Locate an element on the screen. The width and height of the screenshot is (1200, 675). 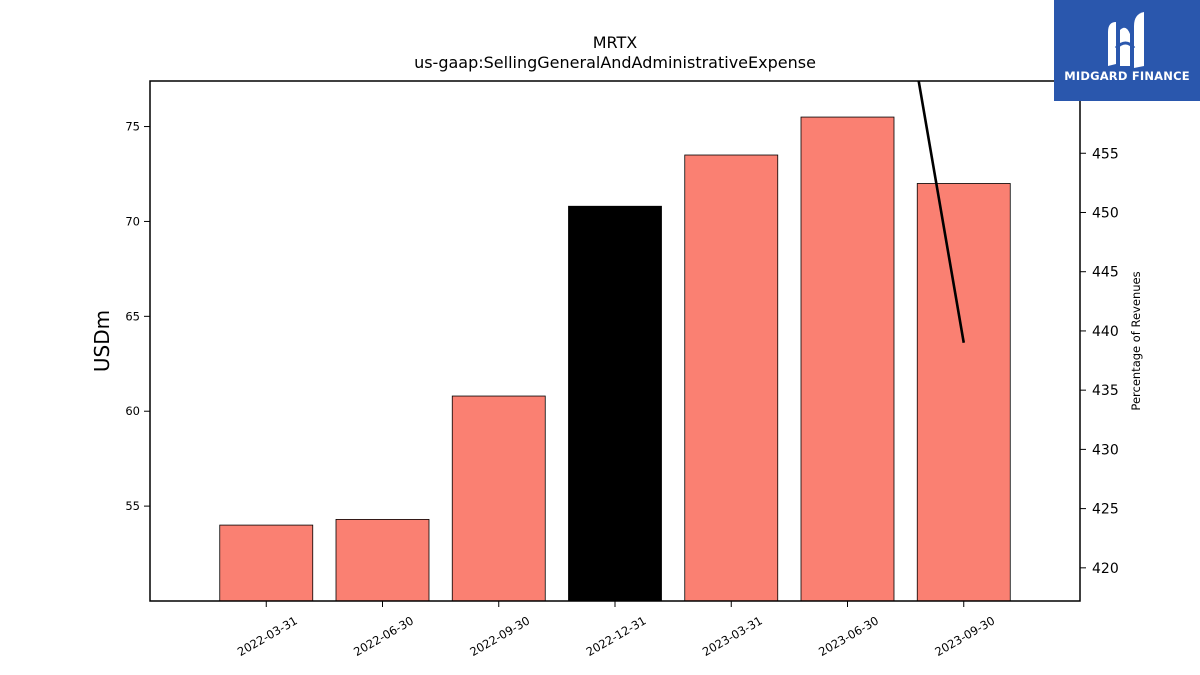
y2-tick-label: 440 is located at coordinates (1105, 332).